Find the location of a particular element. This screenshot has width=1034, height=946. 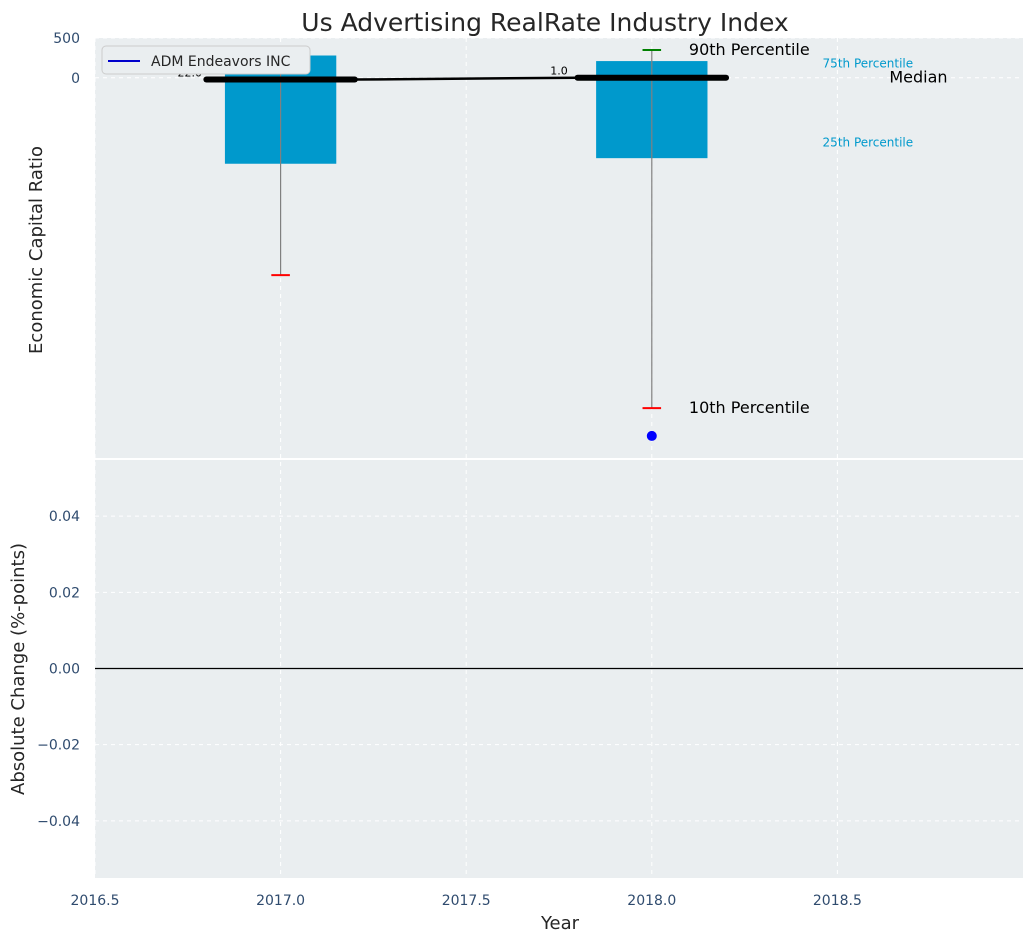

median-annotation: Median is located at coordinates (918, 77).